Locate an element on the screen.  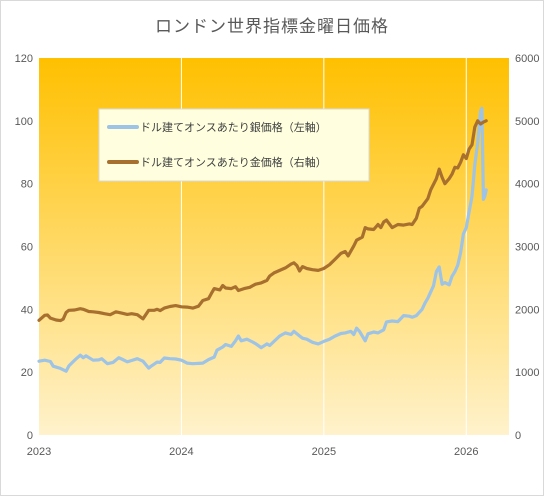
x-tick-label-2024: 2024 is located at coordinates (181, 452).